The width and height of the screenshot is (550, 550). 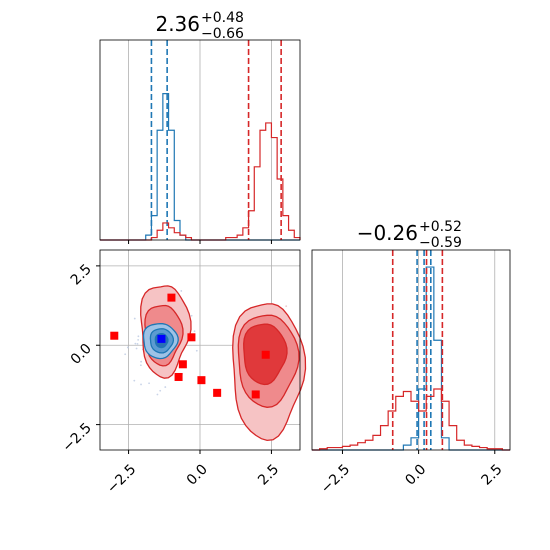 I want to click on marginal-title-param1: 2.36 +0.48 −0.66, so click(x=199, y=26).